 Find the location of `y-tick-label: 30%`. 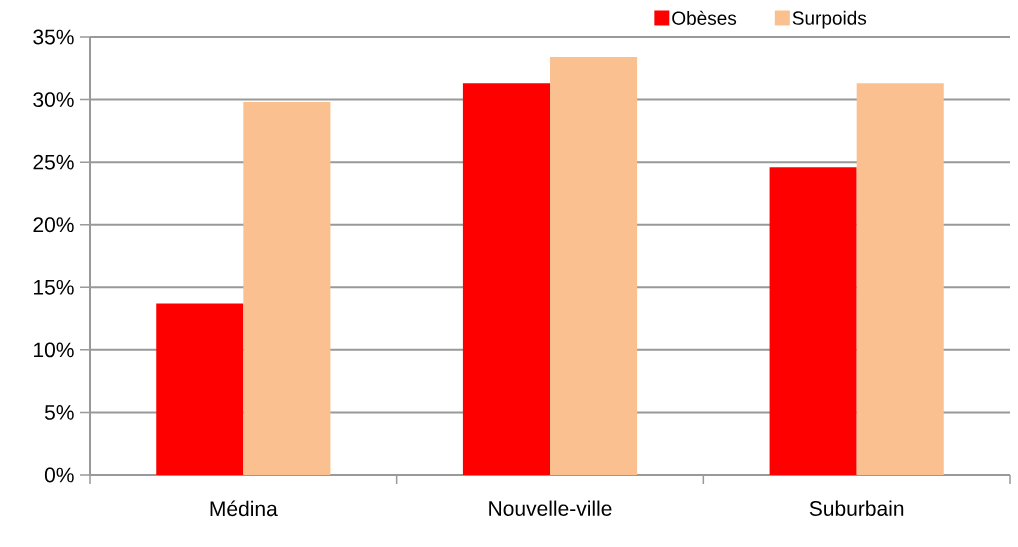

y-tick-label: 30% is located at coordinates (53, 100).